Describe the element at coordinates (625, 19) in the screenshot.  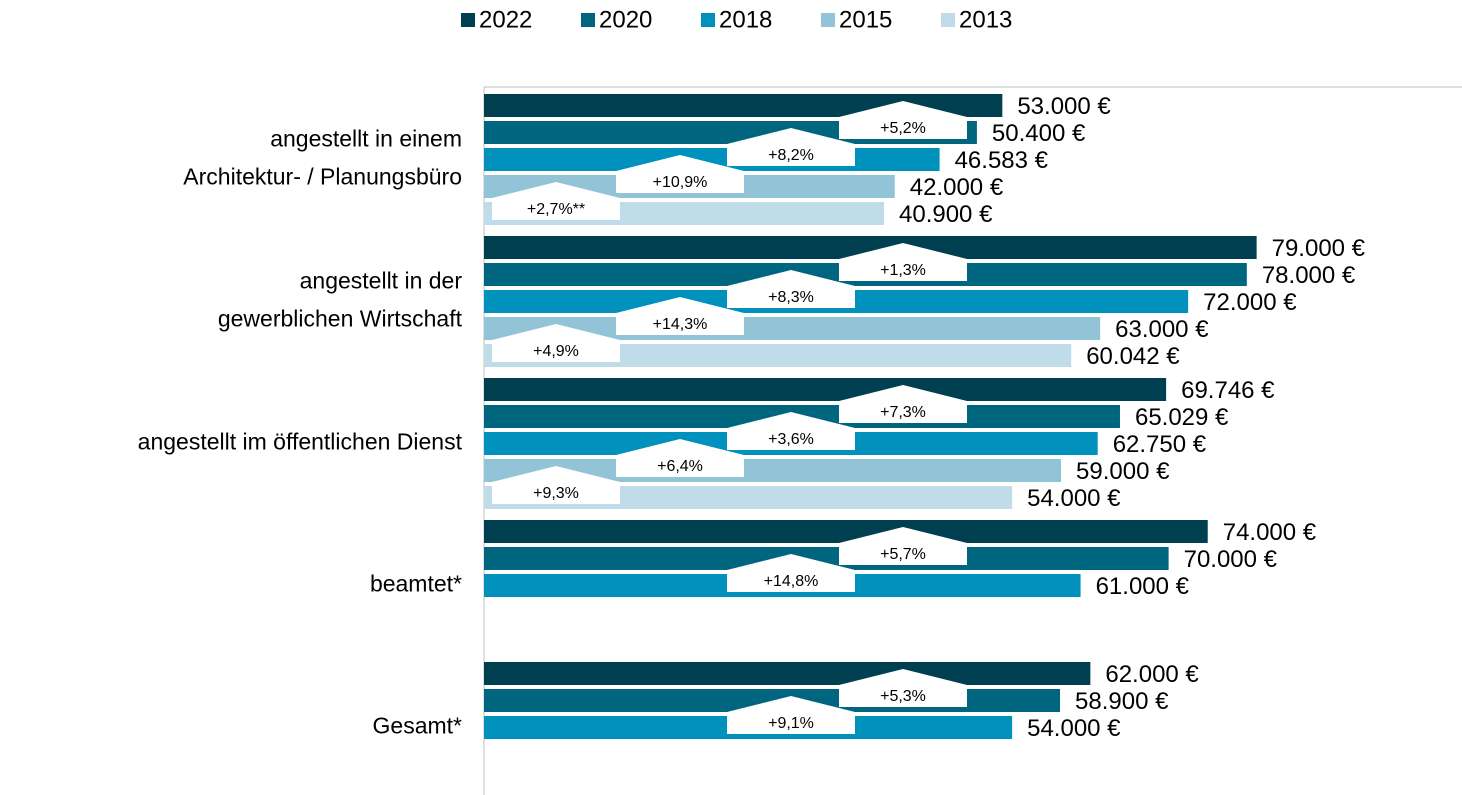
I see `legend-label: 2020` at that location.